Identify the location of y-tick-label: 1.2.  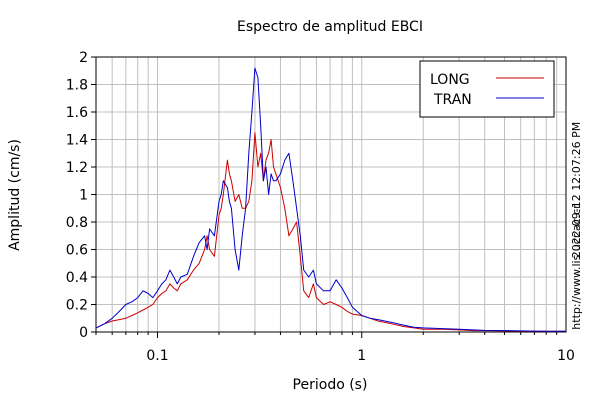
(77, 168).